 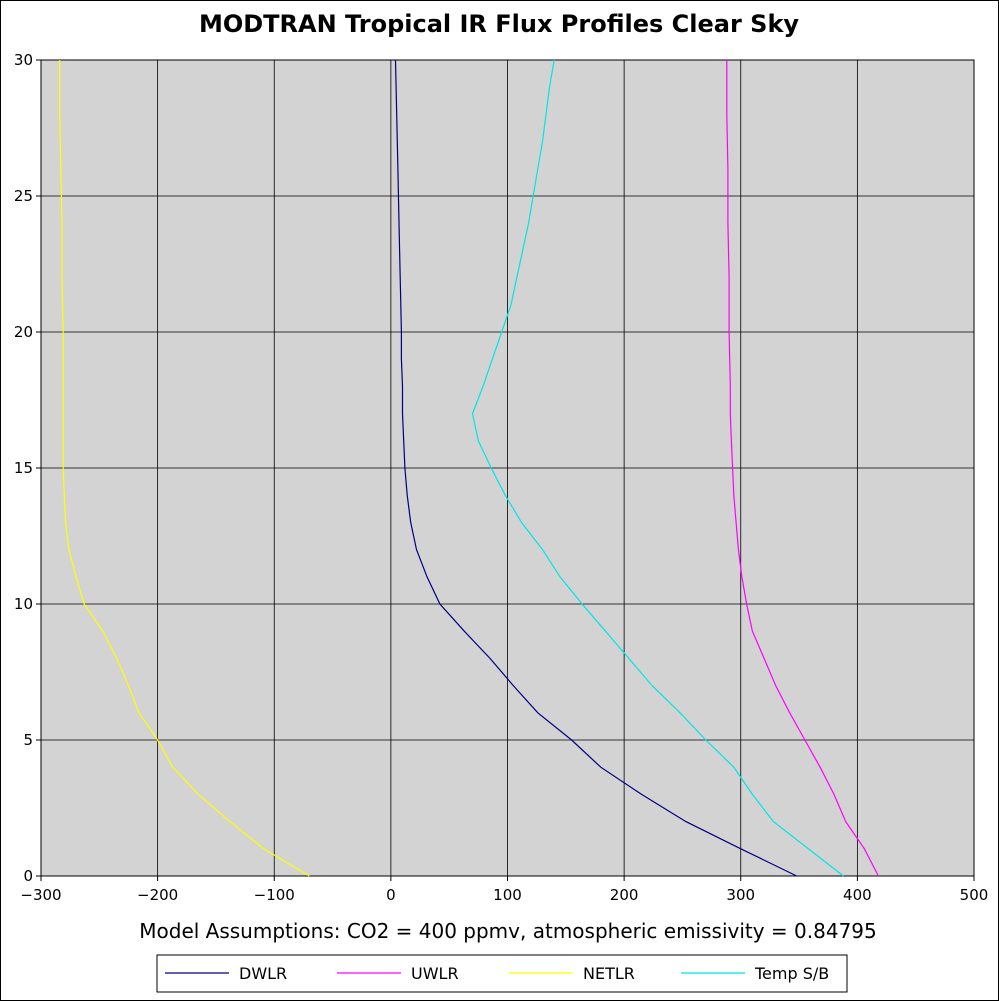 What do you see at coordinates (157, 895) in the screenshot?
I see `x-tick-label: −200` at bounding box center [157, 895].